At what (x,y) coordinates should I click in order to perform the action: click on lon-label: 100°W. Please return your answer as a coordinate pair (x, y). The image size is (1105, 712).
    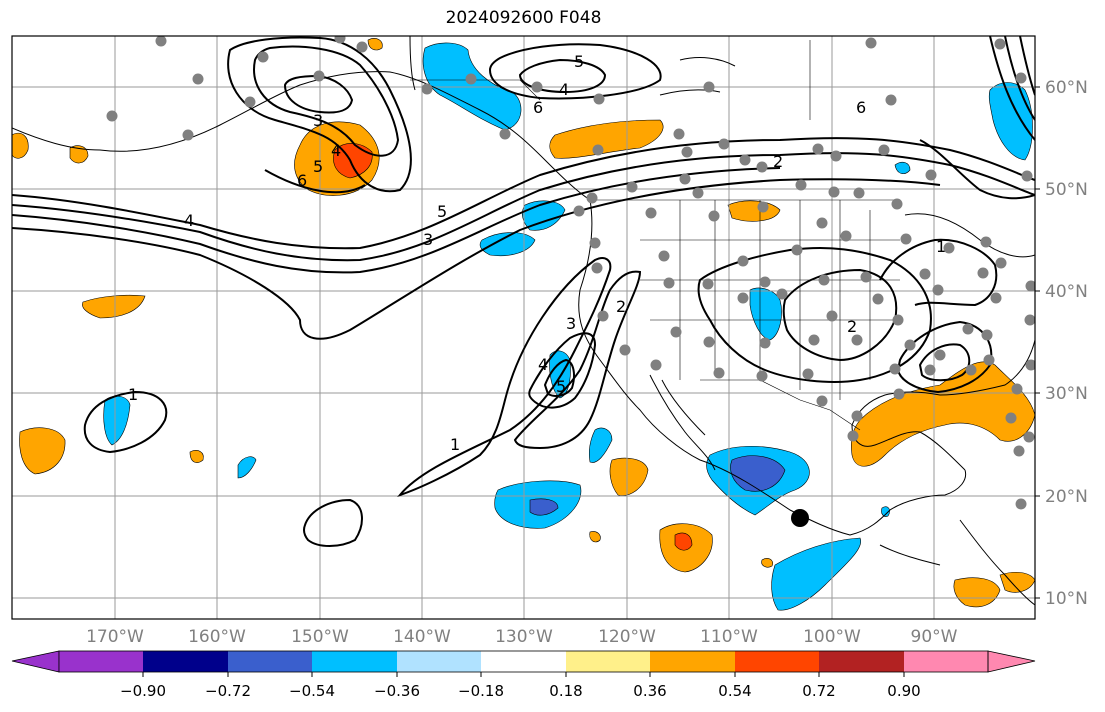
    Looking at the image, I should click on (832, 637).